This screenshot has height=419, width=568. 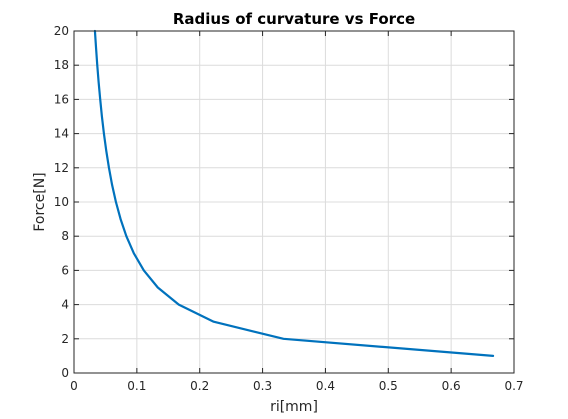 I want to click on x-tick-label: 0.3, so click(x=262, y=386).